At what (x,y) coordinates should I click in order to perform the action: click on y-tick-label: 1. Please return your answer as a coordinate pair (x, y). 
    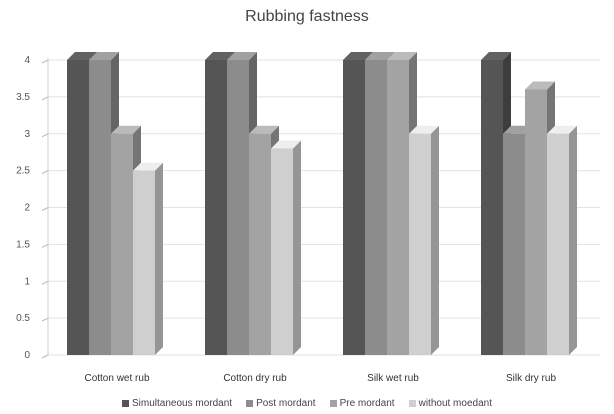
    Looking at the image, I should click on (27, 281).